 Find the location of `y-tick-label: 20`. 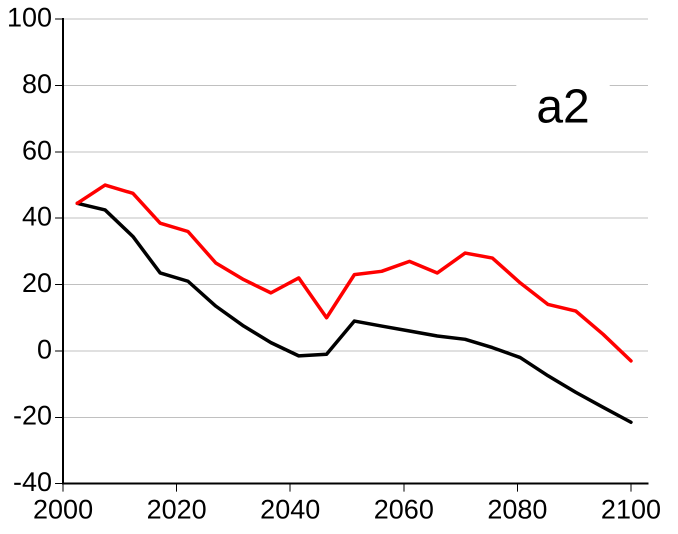

y-tick-label: 20 is located at coordinates (37, 283).